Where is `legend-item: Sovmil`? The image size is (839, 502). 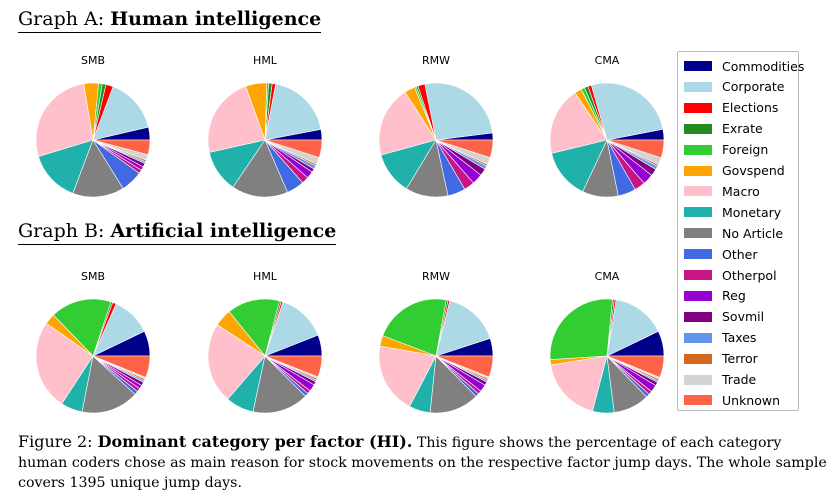
legend-item: Sovmil is located at coordinates (724, 317).